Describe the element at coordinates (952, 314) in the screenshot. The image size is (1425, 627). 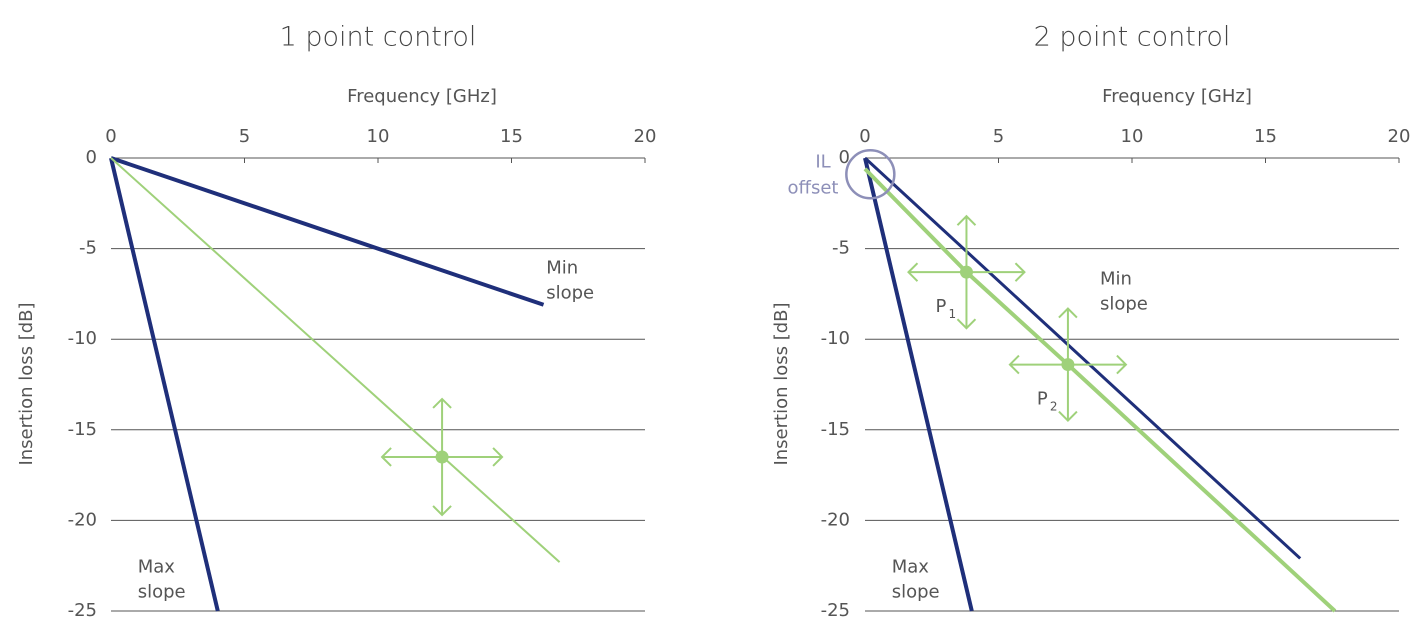
I see `control-point-subscript: 1` at that location.